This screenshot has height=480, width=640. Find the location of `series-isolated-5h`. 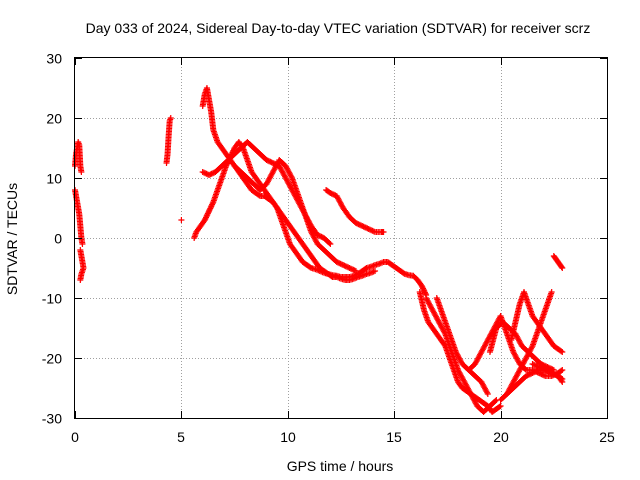

series-isolated-5h is located at coordinates (181, 220).